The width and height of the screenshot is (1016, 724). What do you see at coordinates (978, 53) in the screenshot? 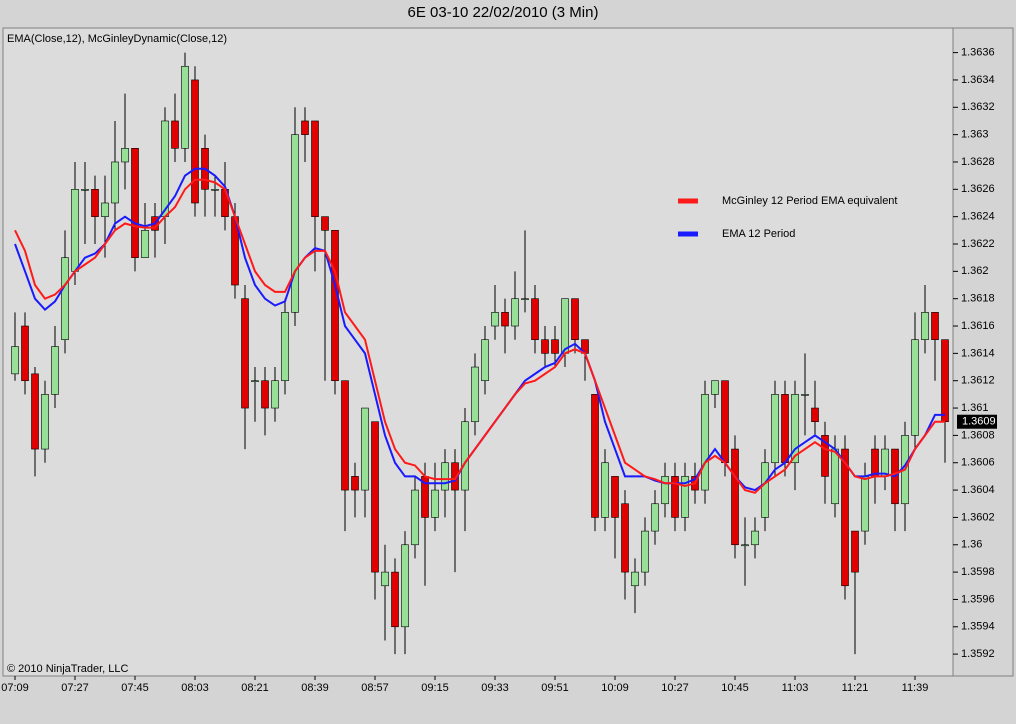
I see `y-tick-label: 1.3636` at bounding box center [978, 53].